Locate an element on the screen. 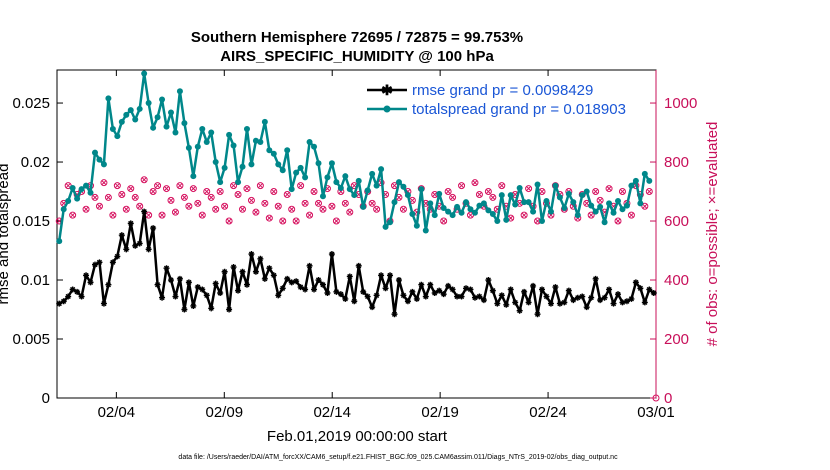  x-tick-label: 02/19 is located at coordinates (440, 412).